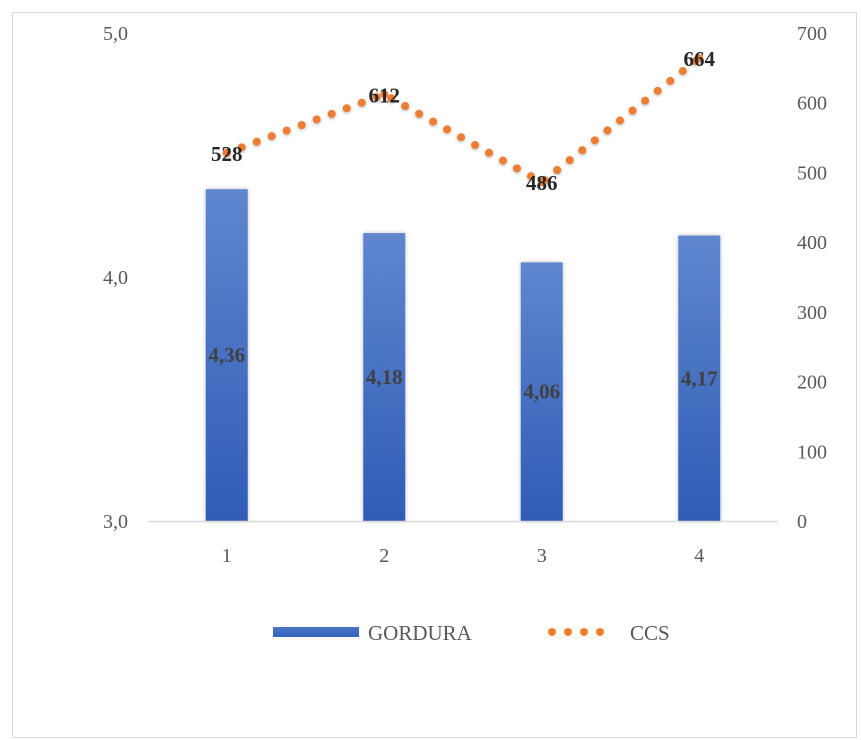  Describe the element at coordinates (384, 556) in the screenshot. I see `x-axis-tick-label: 2` at that location.